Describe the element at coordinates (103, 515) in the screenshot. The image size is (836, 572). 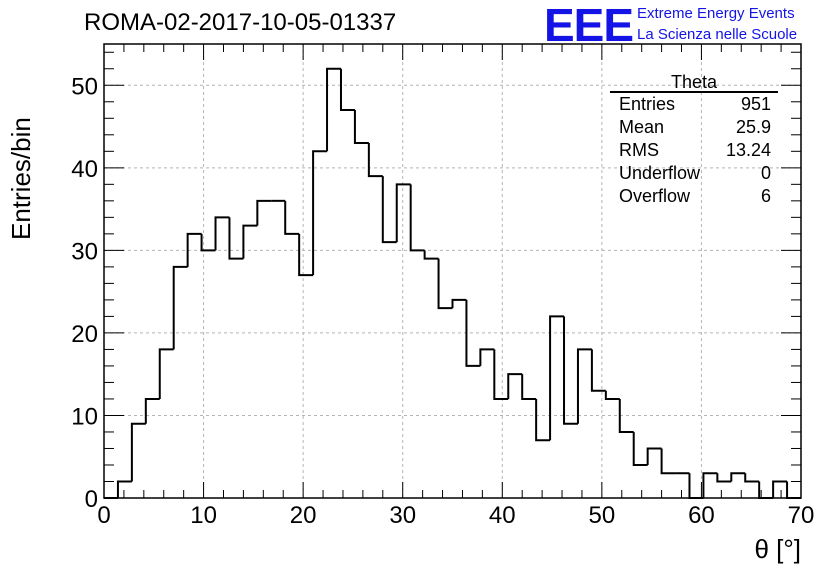
I see `x-tick-label: 0` at that location.